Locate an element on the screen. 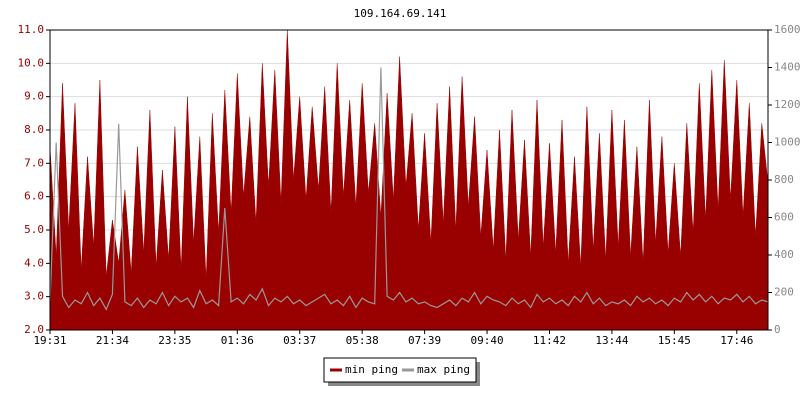  y2-tick-label: 200 is located at coordinates (784, 292).